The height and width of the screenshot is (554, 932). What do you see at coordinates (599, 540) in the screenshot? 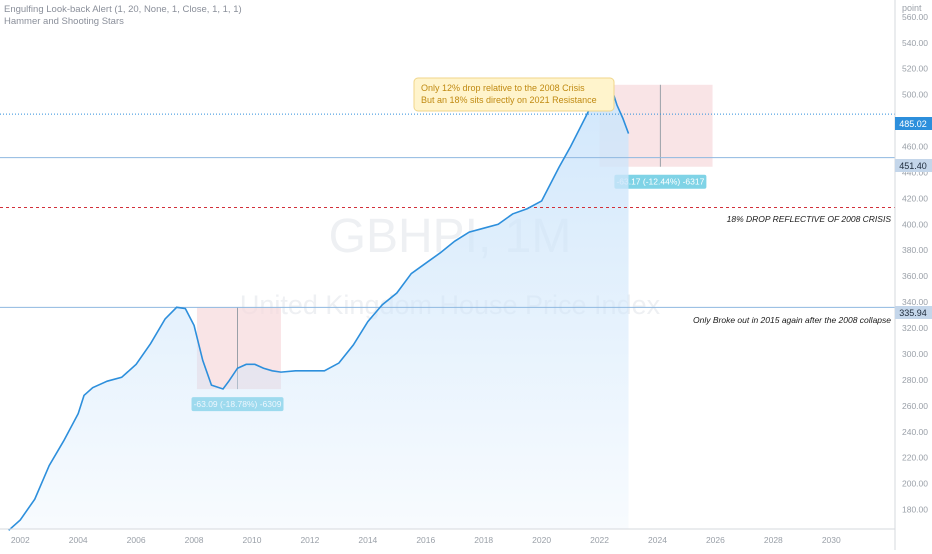
I see `x-tick-11: 2022` at bounding box center [599, 540].